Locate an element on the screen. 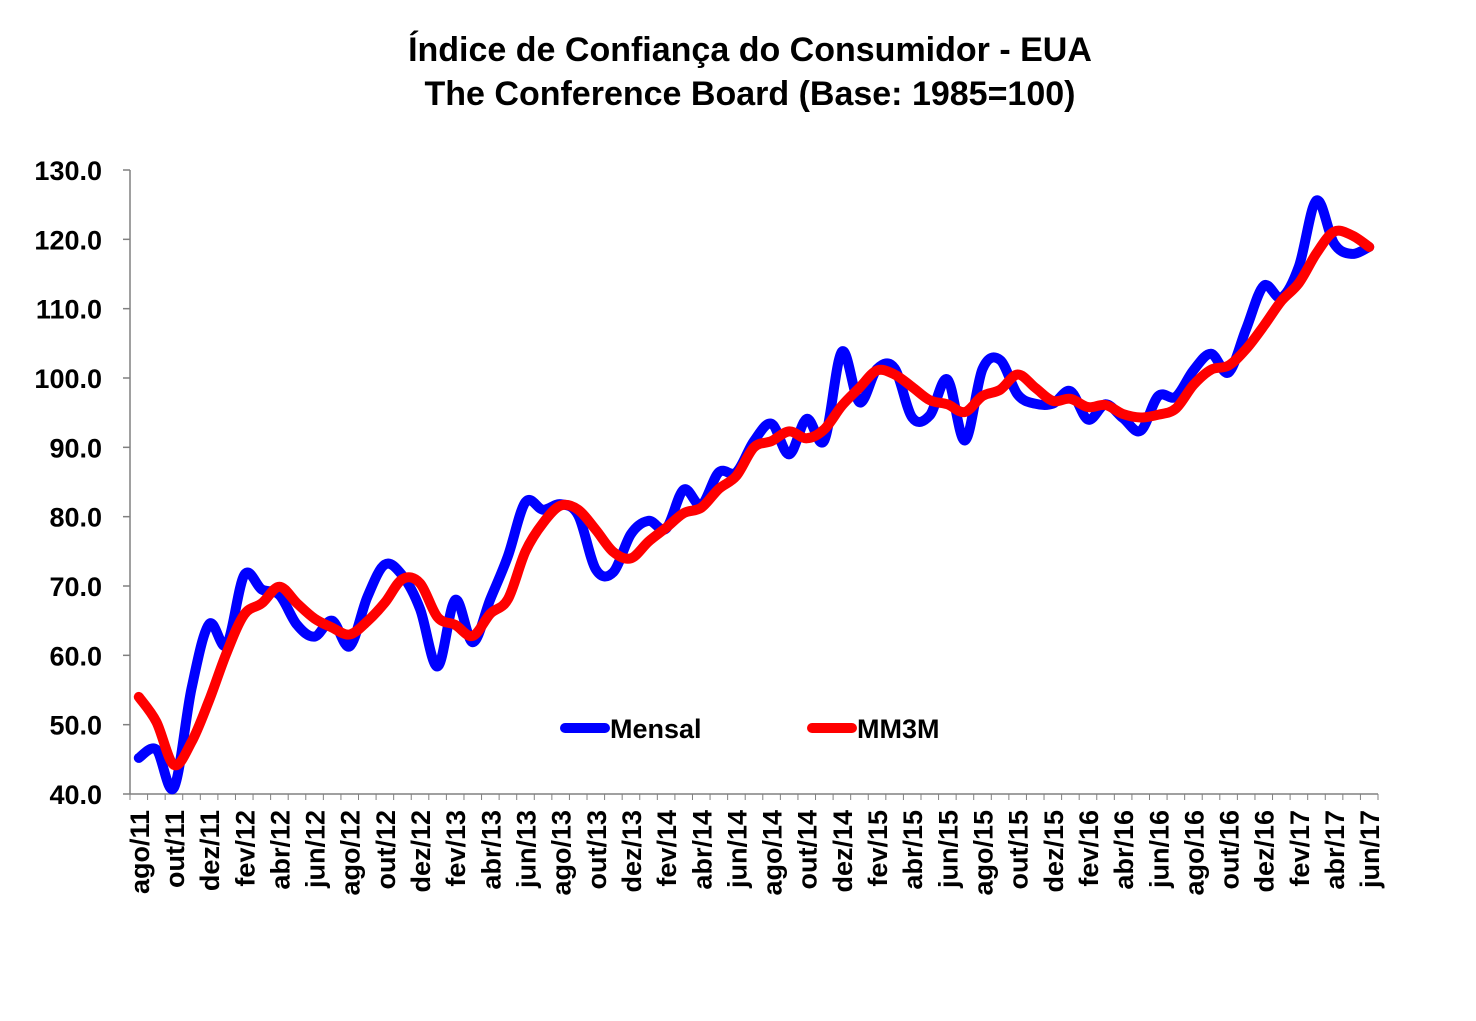  x-tick-label: jun/13 is located at coordinates (526, 849).